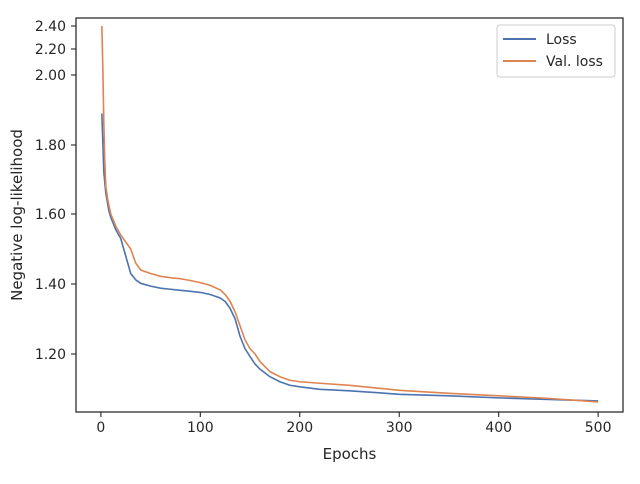  What do you see at coordinates (50, 285) in the screenshot?
I see `y-tick-label: 1.40` at bounding box center [50, 285].